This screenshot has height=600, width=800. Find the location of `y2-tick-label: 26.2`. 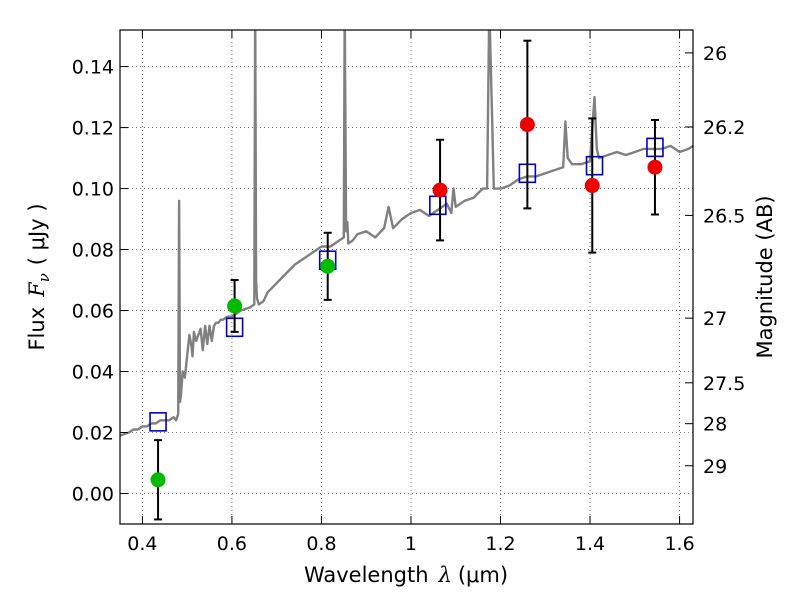

y2-tick-label: 26.2 is located at coordinates (724, 128).